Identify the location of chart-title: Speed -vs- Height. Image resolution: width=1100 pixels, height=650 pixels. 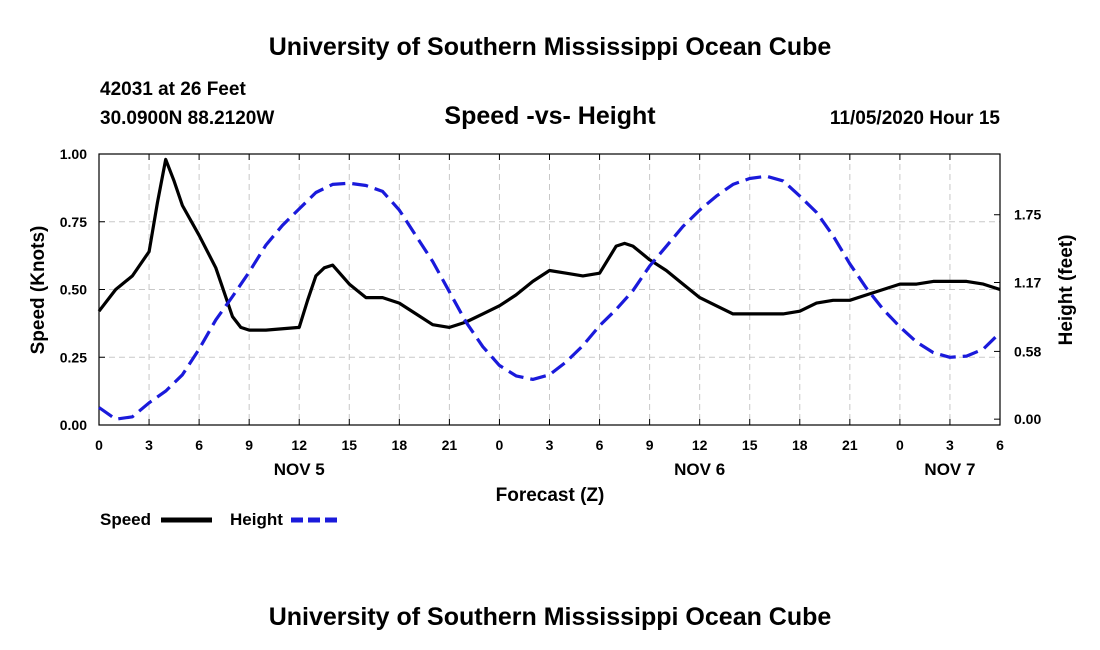
(550, 116).